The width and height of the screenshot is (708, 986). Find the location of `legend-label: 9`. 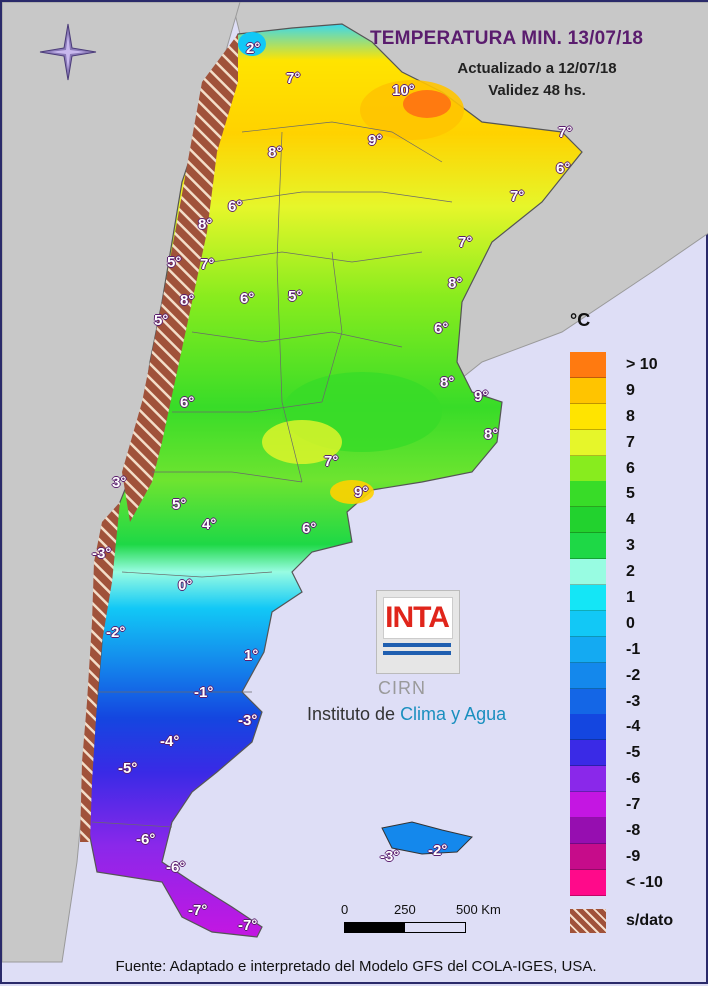

legend-label: 9 is located at coordinates (630, 390).